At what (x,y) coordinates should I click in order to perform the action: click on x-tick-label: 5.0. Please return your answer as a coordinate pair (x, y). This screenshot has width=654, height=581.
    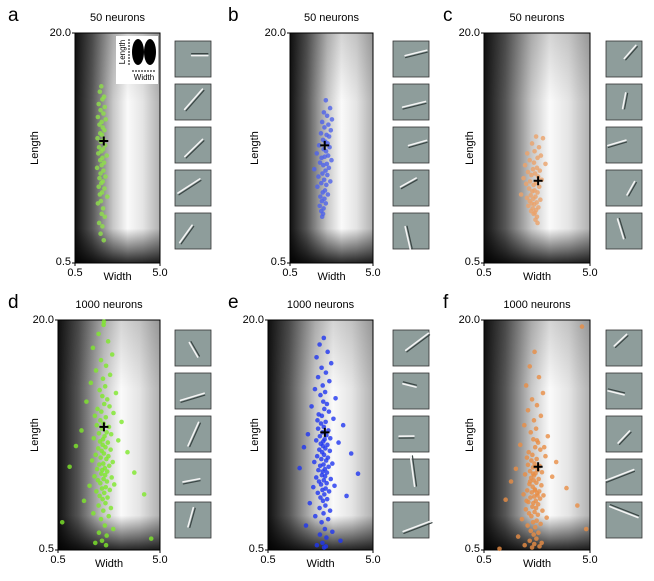
    Looking at the image, I should click on (372, 560).